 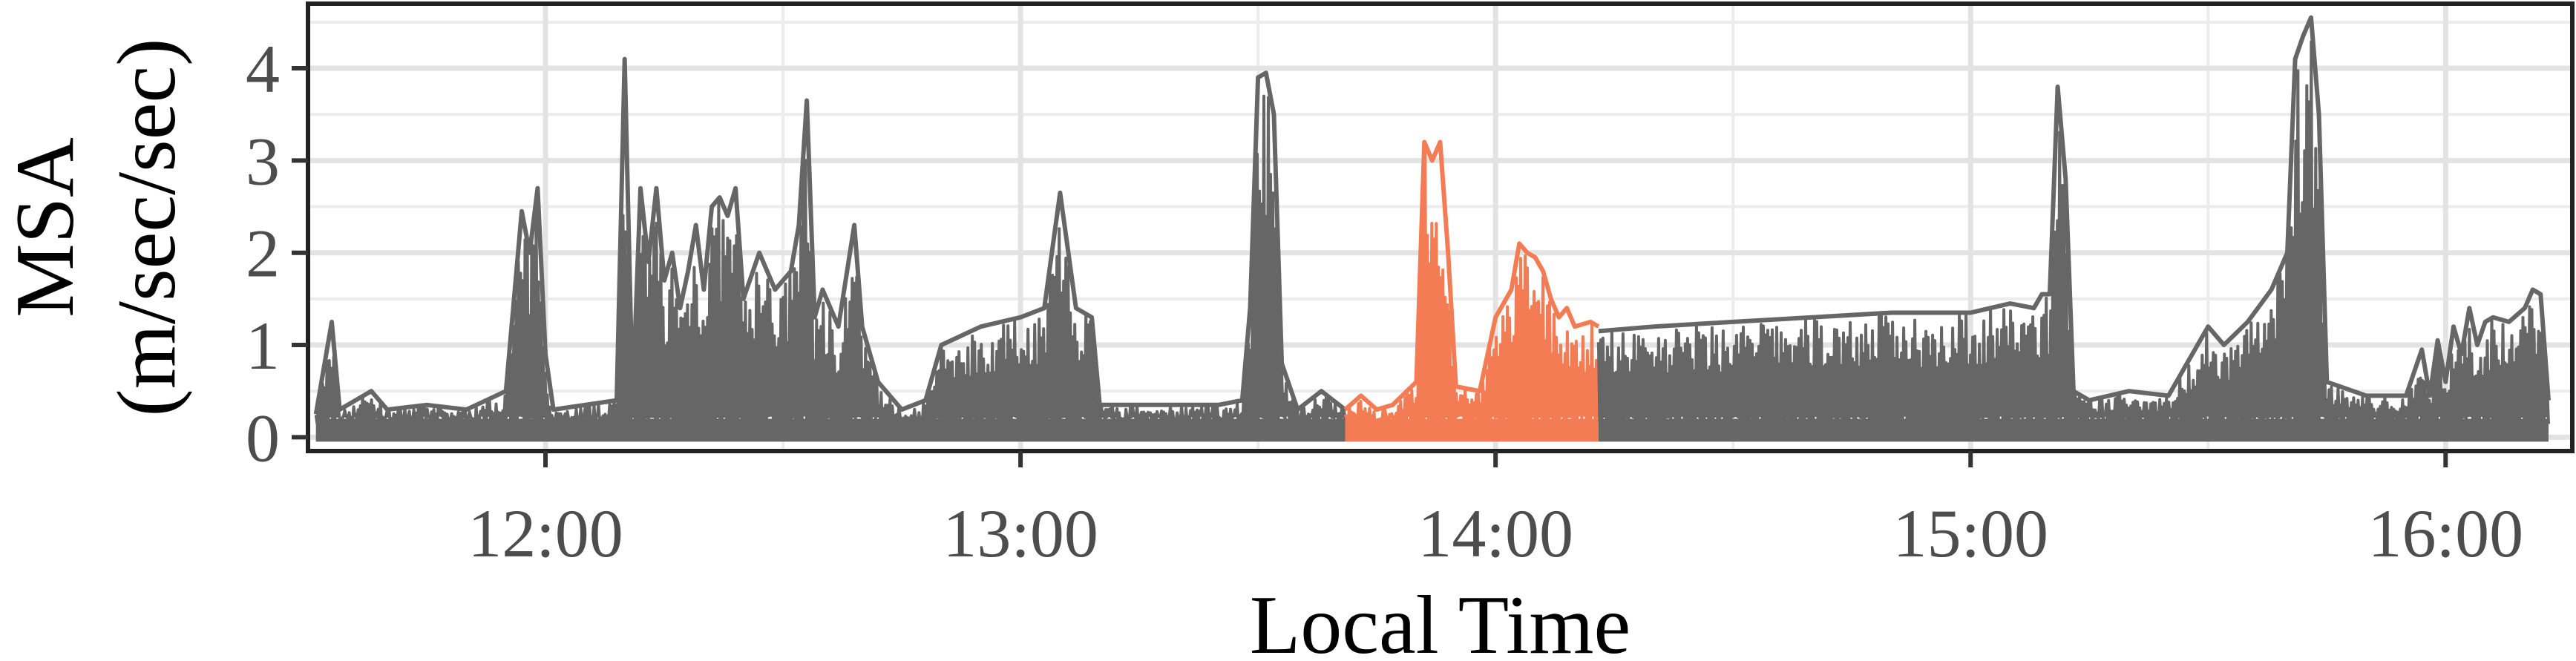 I want to click on x-tick-label: 16:00, so click(x=2446, y=533).